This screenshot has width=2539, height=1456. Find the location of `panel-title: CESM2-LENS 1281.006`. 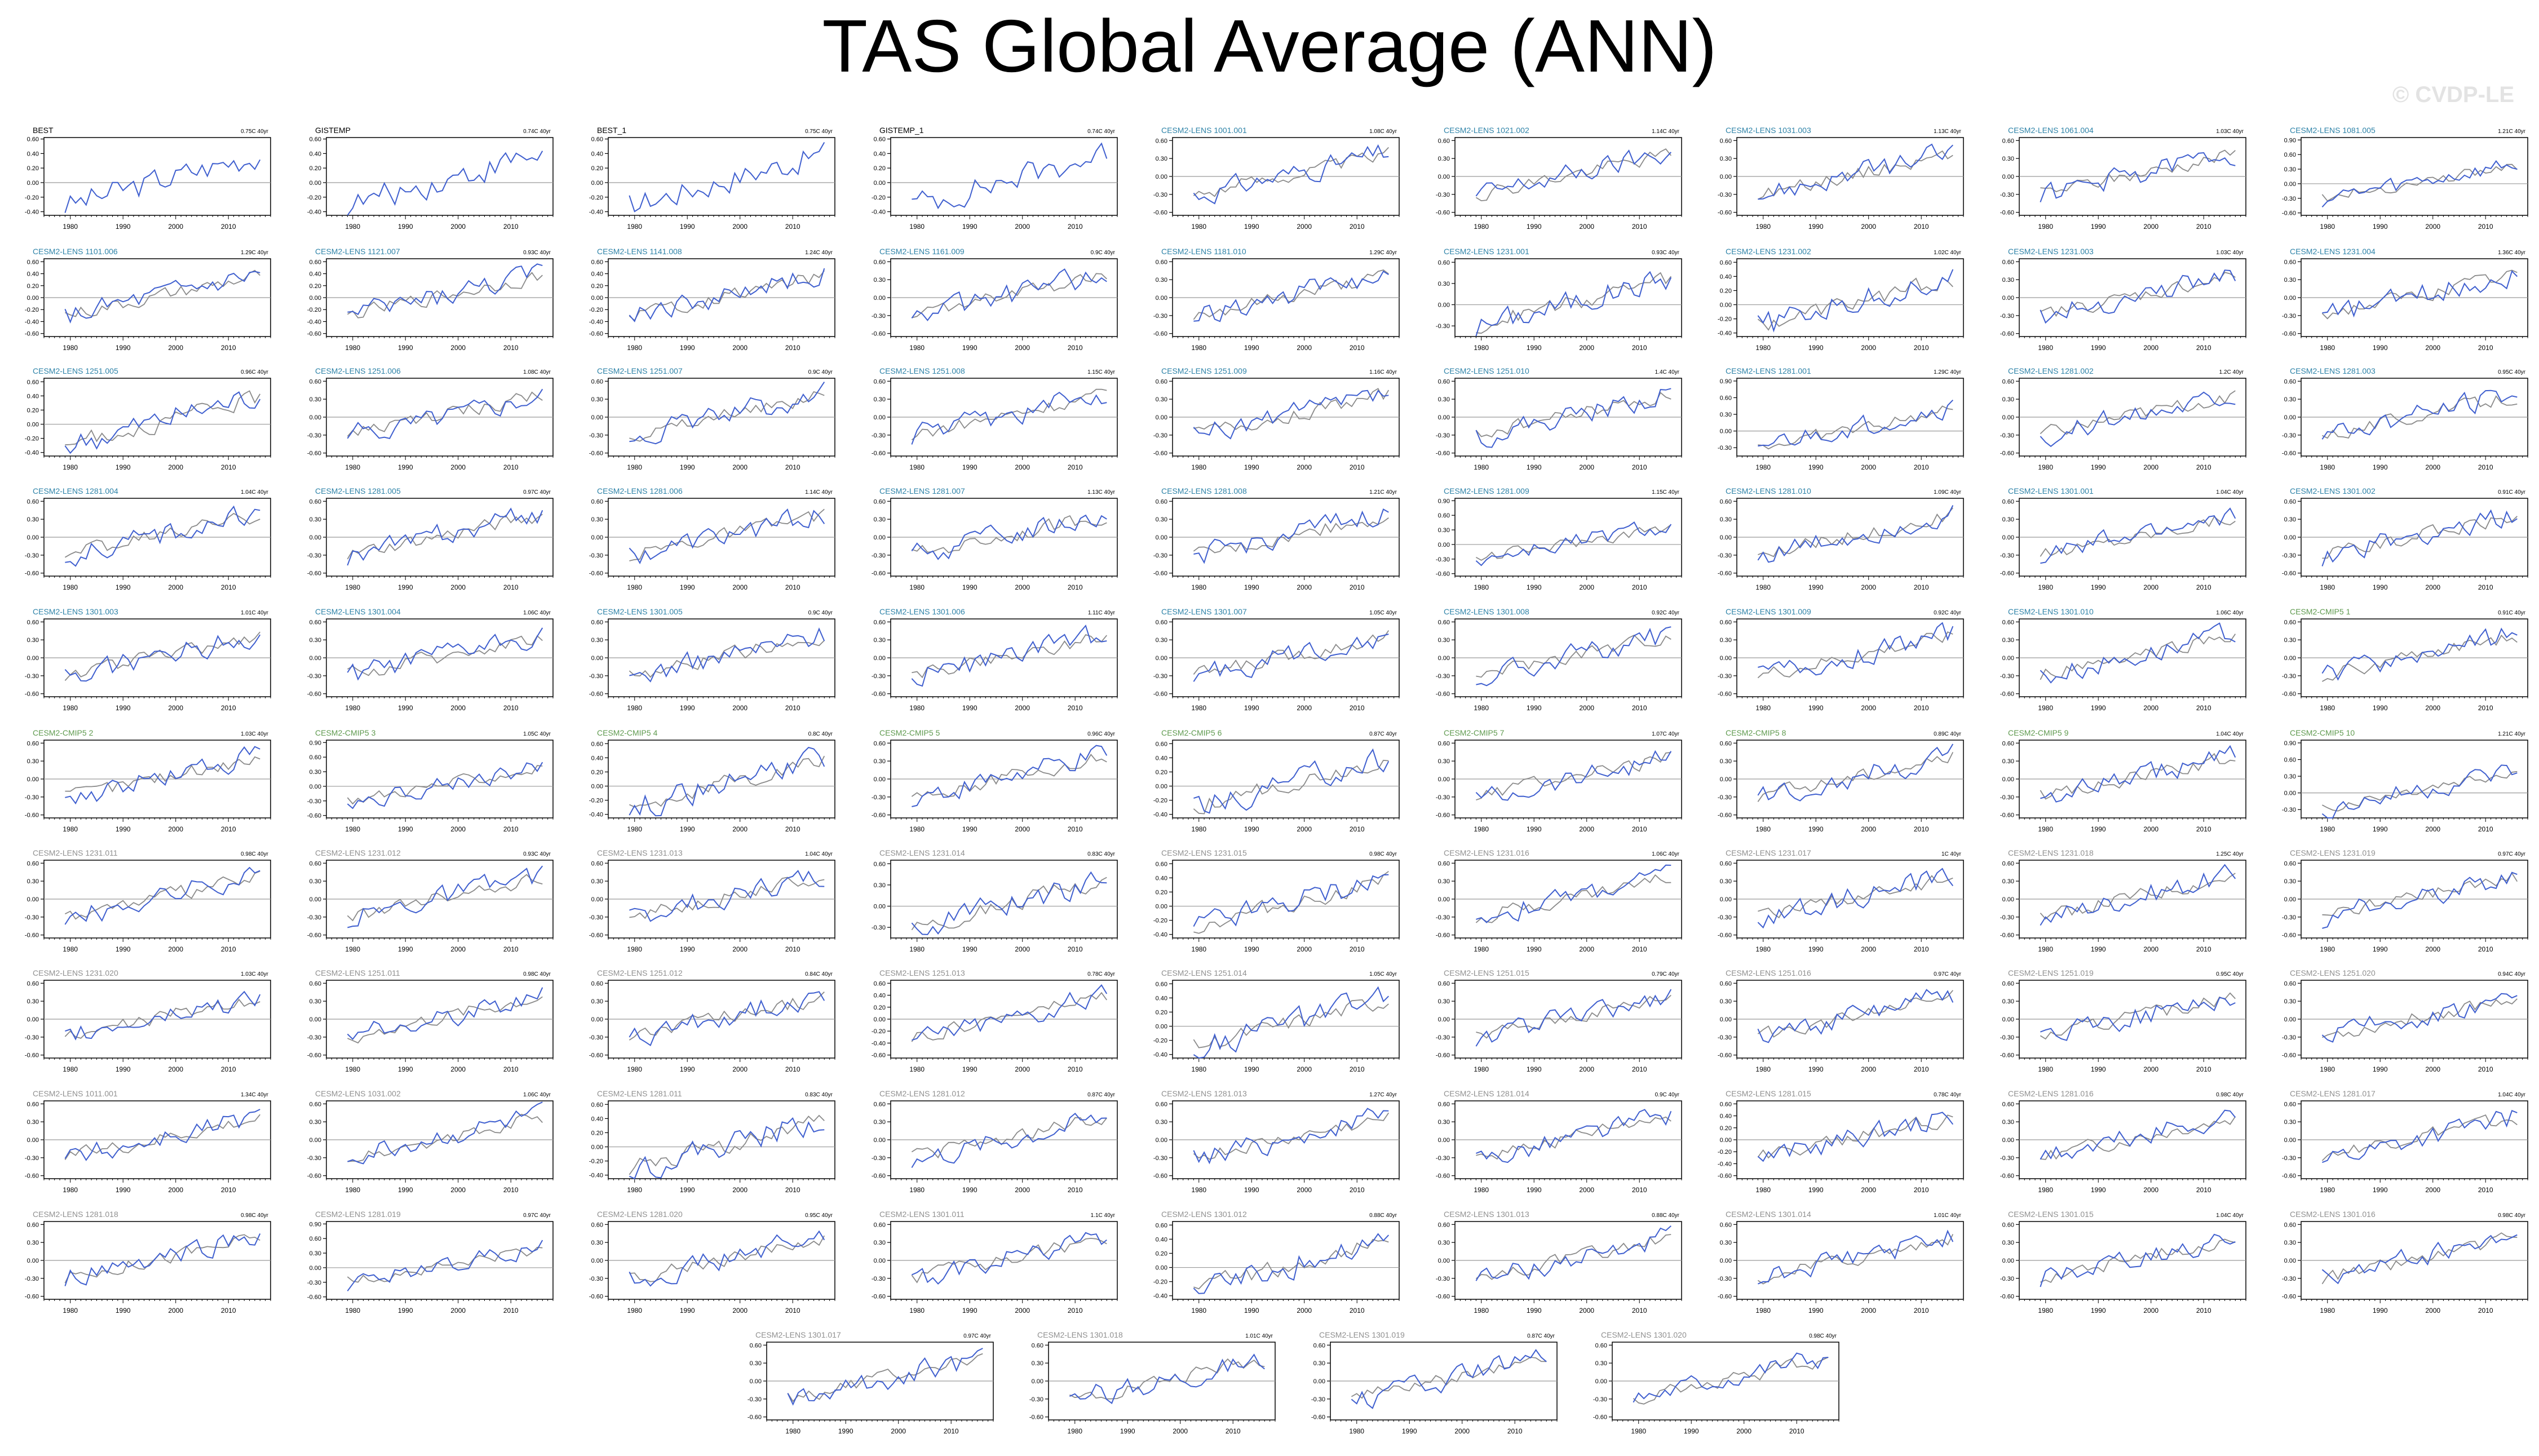

panel-title: CESM2-LENS 1281.006 is located at coordinates (640, 490).